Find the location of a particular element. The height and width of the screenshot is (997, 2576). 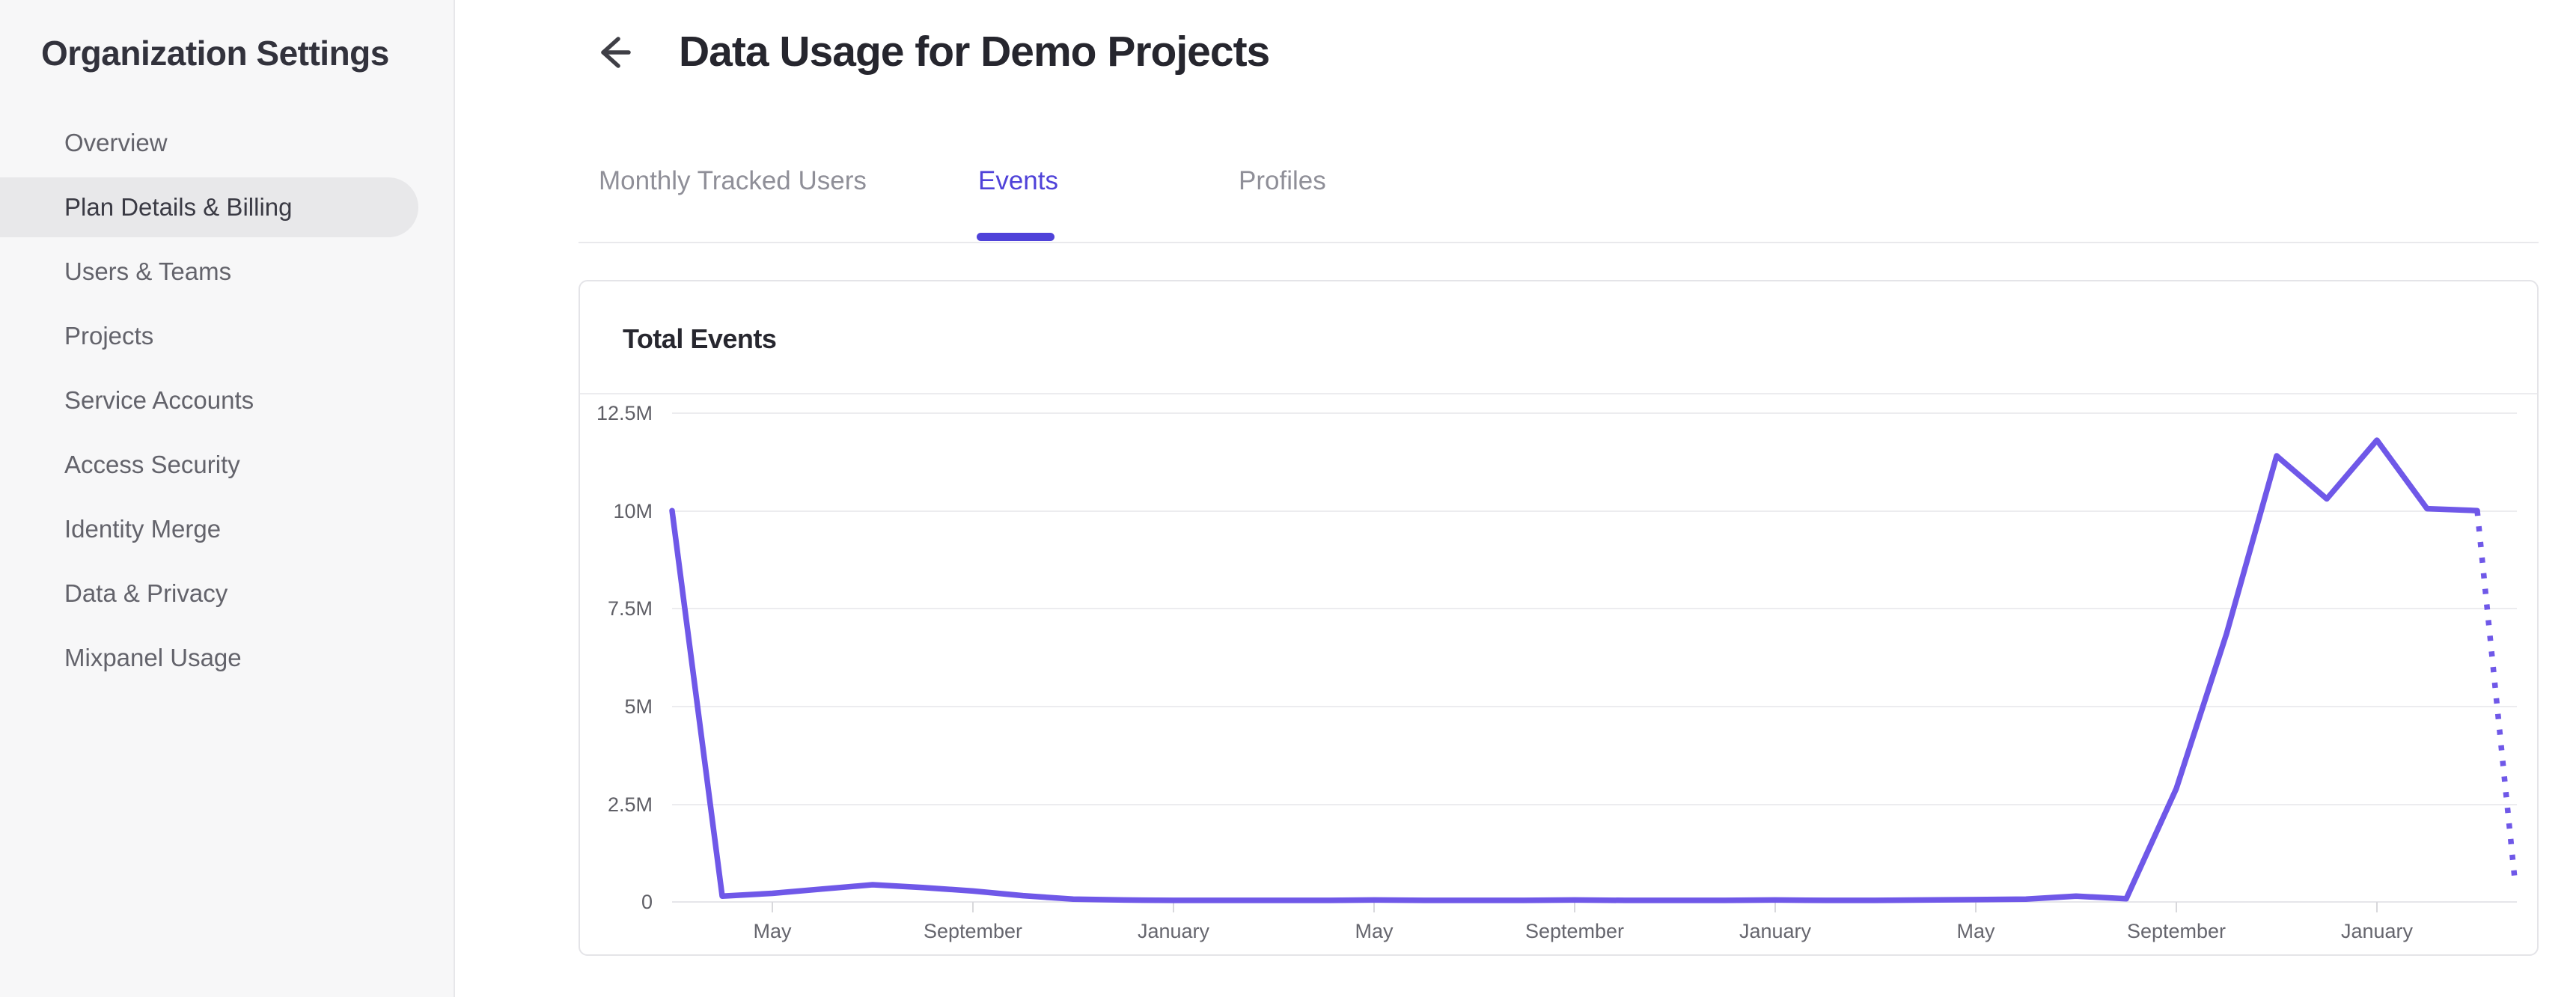

tab-monthly-tracked-users: Monthly Tracked Users is located at coordinates (733, 180).